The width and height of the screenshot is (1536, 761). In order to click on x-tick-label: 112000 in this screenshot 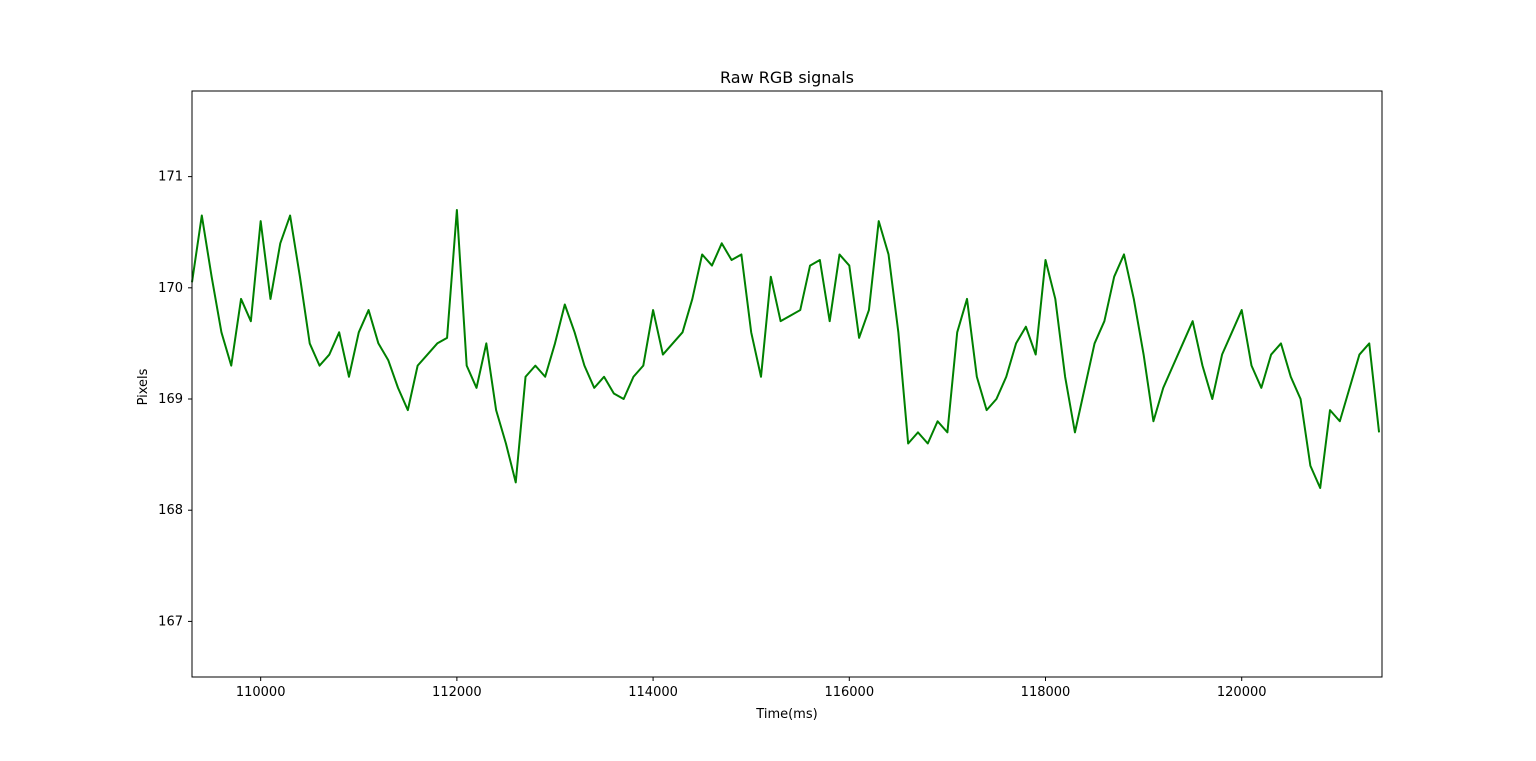, I will do `click(457, 692)`.